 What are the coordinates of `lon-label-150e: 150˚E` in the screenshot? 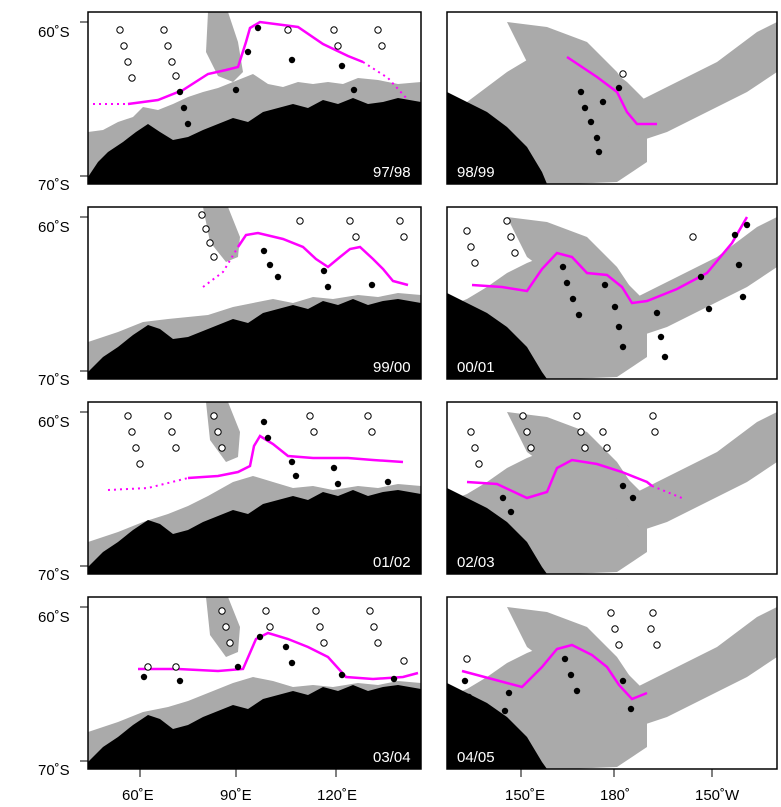 It's located at (525, 795).